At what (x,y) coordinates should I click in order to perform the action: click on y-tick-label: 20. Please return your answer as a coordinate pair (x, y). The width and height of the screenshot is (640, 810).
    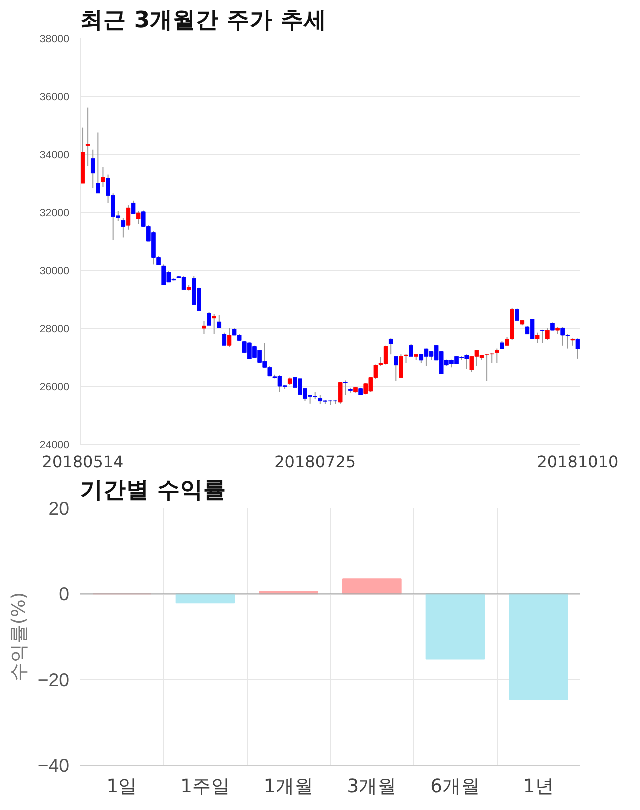
    Looking at the image, I should click on (59, 508).